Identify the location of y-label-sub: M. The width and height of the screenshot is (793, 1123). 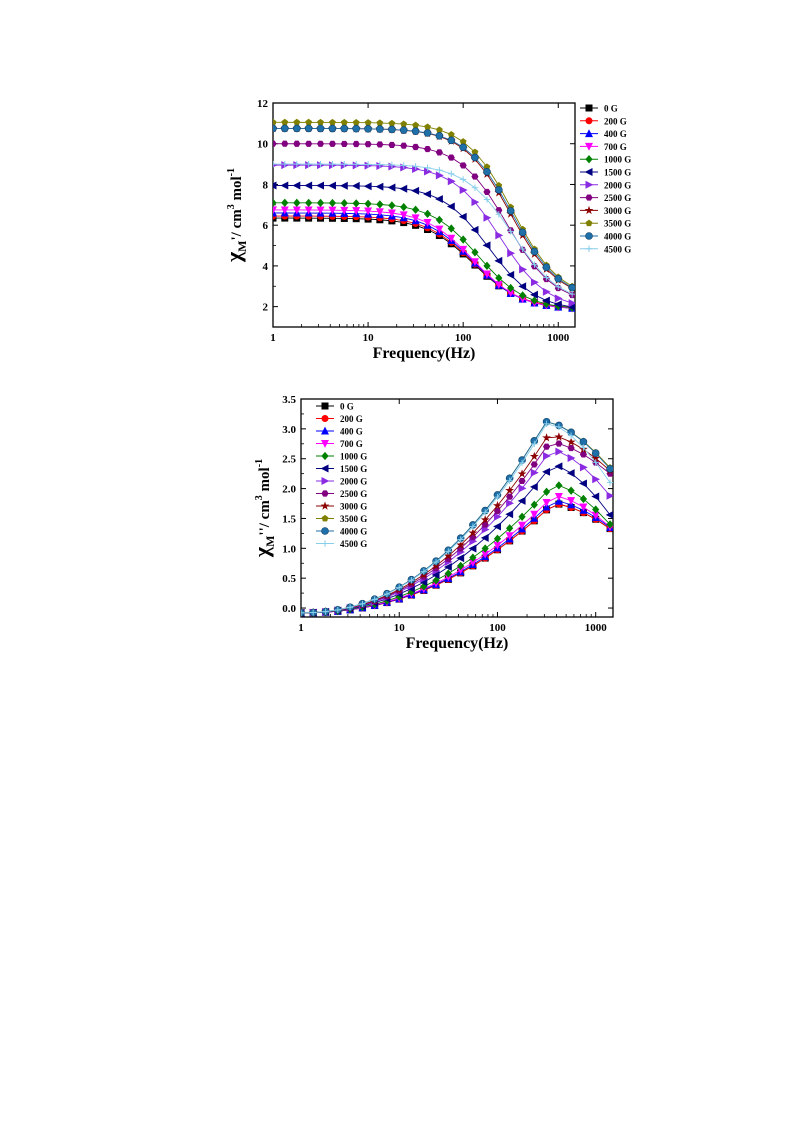
(270, 541).